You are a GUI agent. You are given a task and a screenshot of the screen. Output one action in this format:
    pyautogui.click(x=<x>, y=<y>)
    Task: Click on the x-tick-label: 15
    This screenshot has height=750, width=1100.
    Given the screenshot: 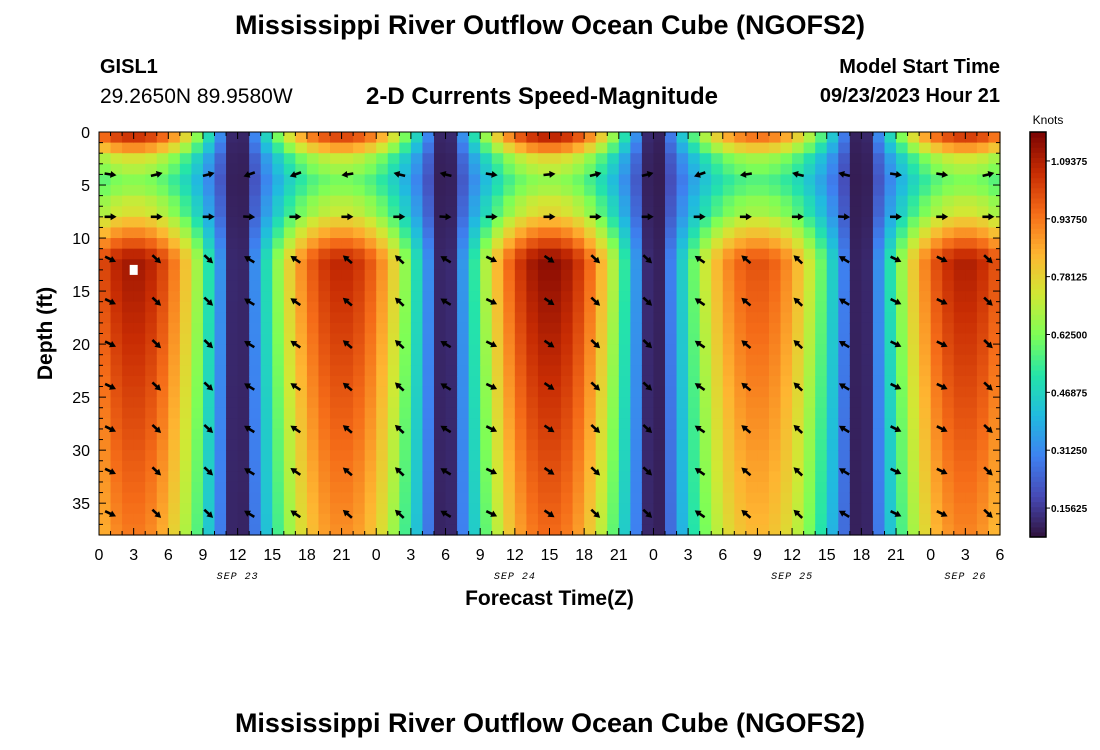 What is the action you would take?
    pyautogui.click(x=272, y=555)
    